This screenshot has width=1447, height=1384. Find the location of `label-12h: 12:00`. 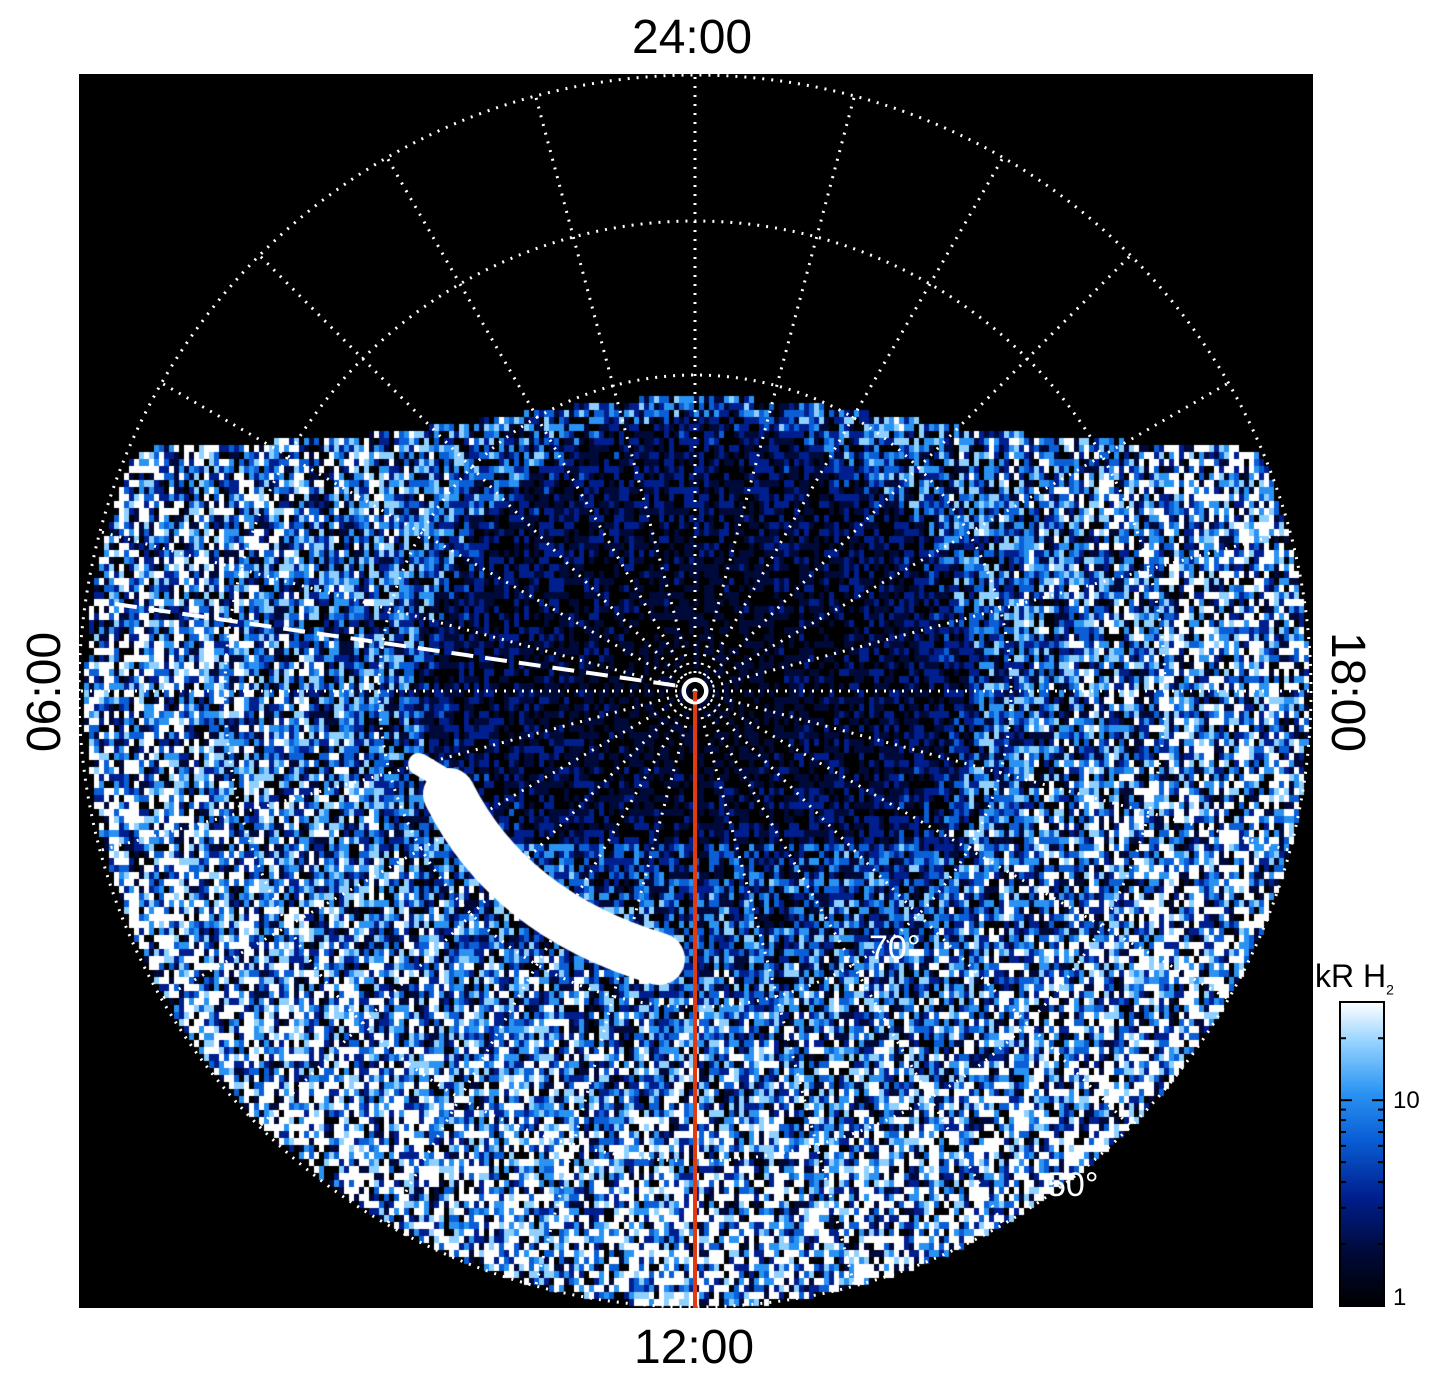

label-12h: 12:00 is located at coordinates (694, 1347).